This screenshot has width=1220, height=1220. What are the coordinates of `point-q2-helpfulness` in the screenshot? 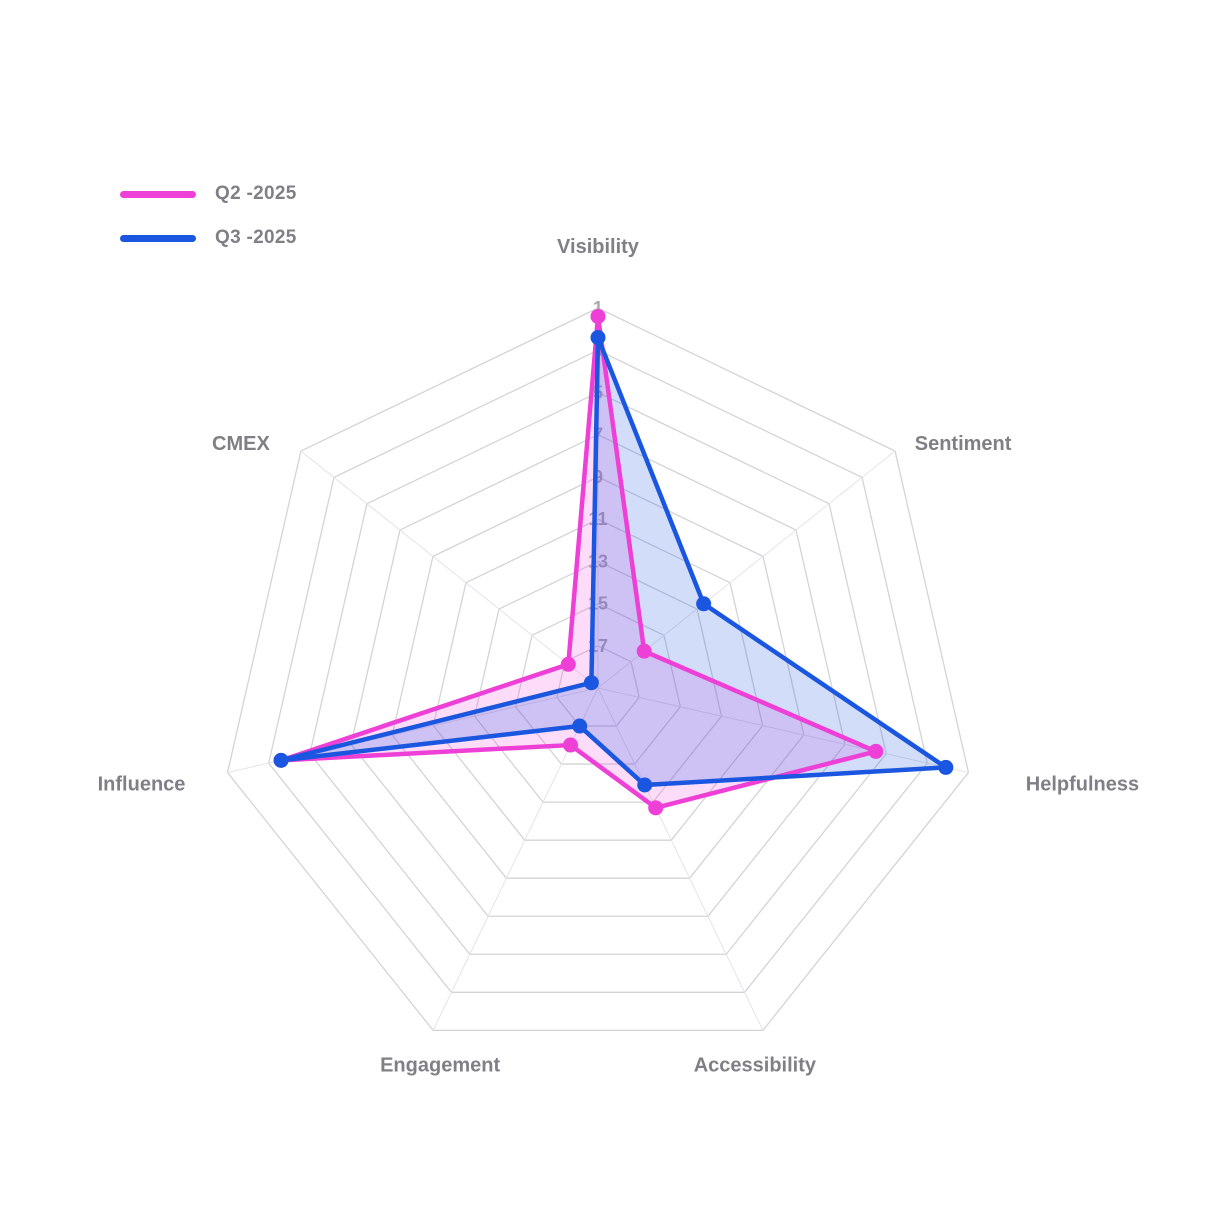 It's located at (876, 751).